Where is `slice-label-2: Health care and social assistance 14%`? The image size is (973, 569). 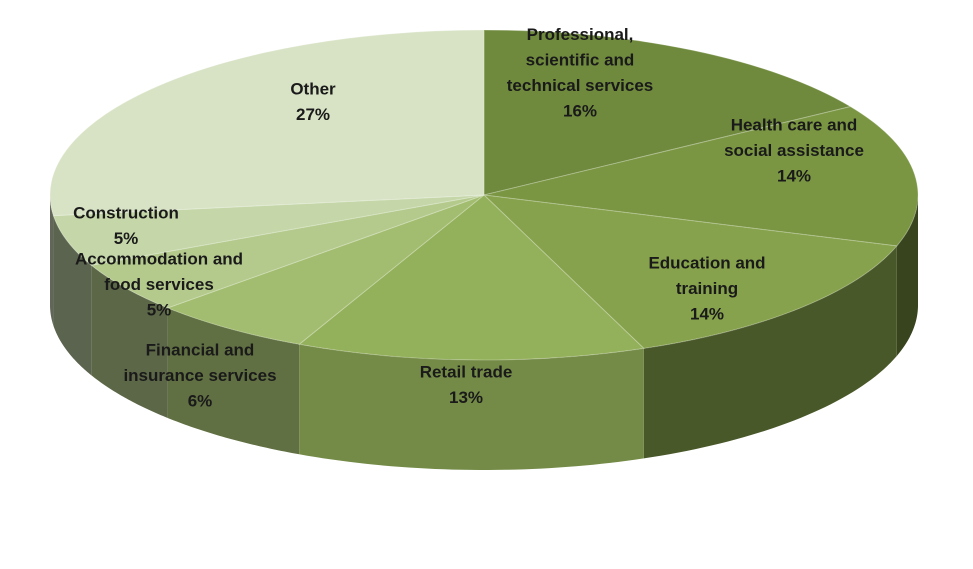 slice-label-2: Health care and social assistance 14% is located at coordinates (794, 151).